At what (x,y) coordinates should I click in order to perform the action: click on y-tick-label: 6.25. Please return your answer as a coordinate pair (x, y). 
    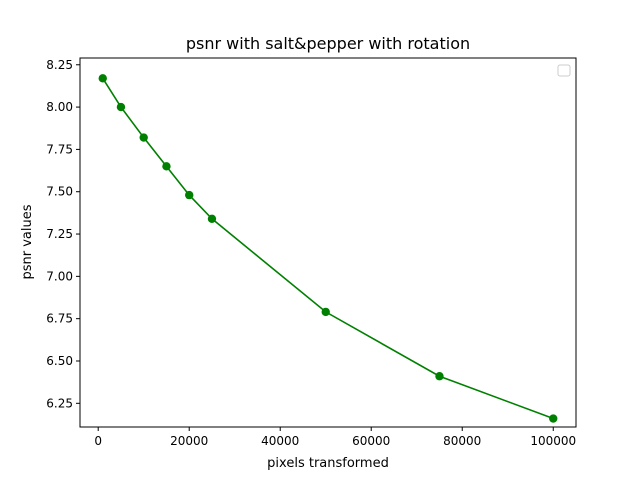
    Looking at the image, I should click on (59, 403).